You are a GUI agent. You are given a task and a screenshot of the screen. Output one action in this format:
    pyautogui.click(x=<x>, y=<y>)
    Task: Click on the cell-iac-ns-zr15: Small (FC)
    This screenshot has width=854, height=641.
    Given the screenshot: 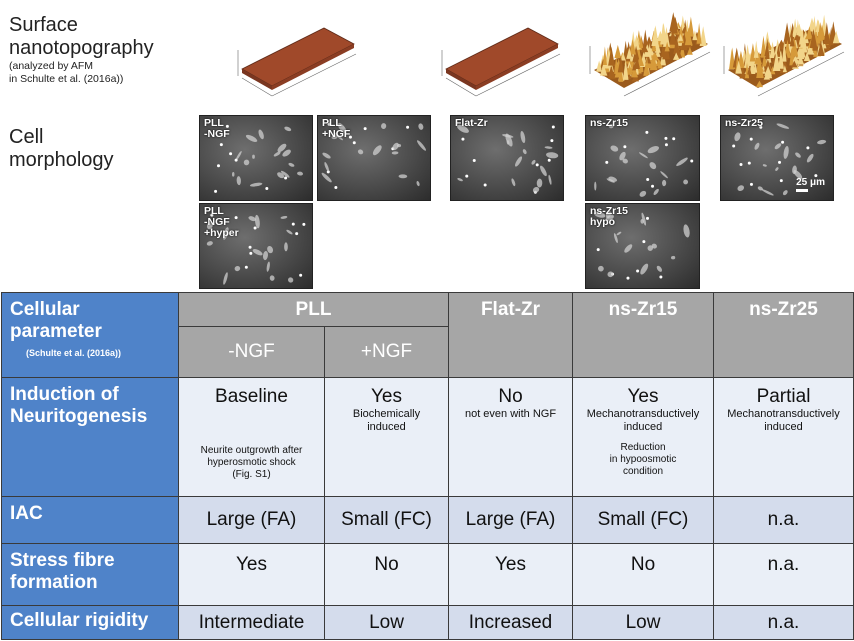 What is the action you would take?
    pyautogui.click(x=643, y=520)
    